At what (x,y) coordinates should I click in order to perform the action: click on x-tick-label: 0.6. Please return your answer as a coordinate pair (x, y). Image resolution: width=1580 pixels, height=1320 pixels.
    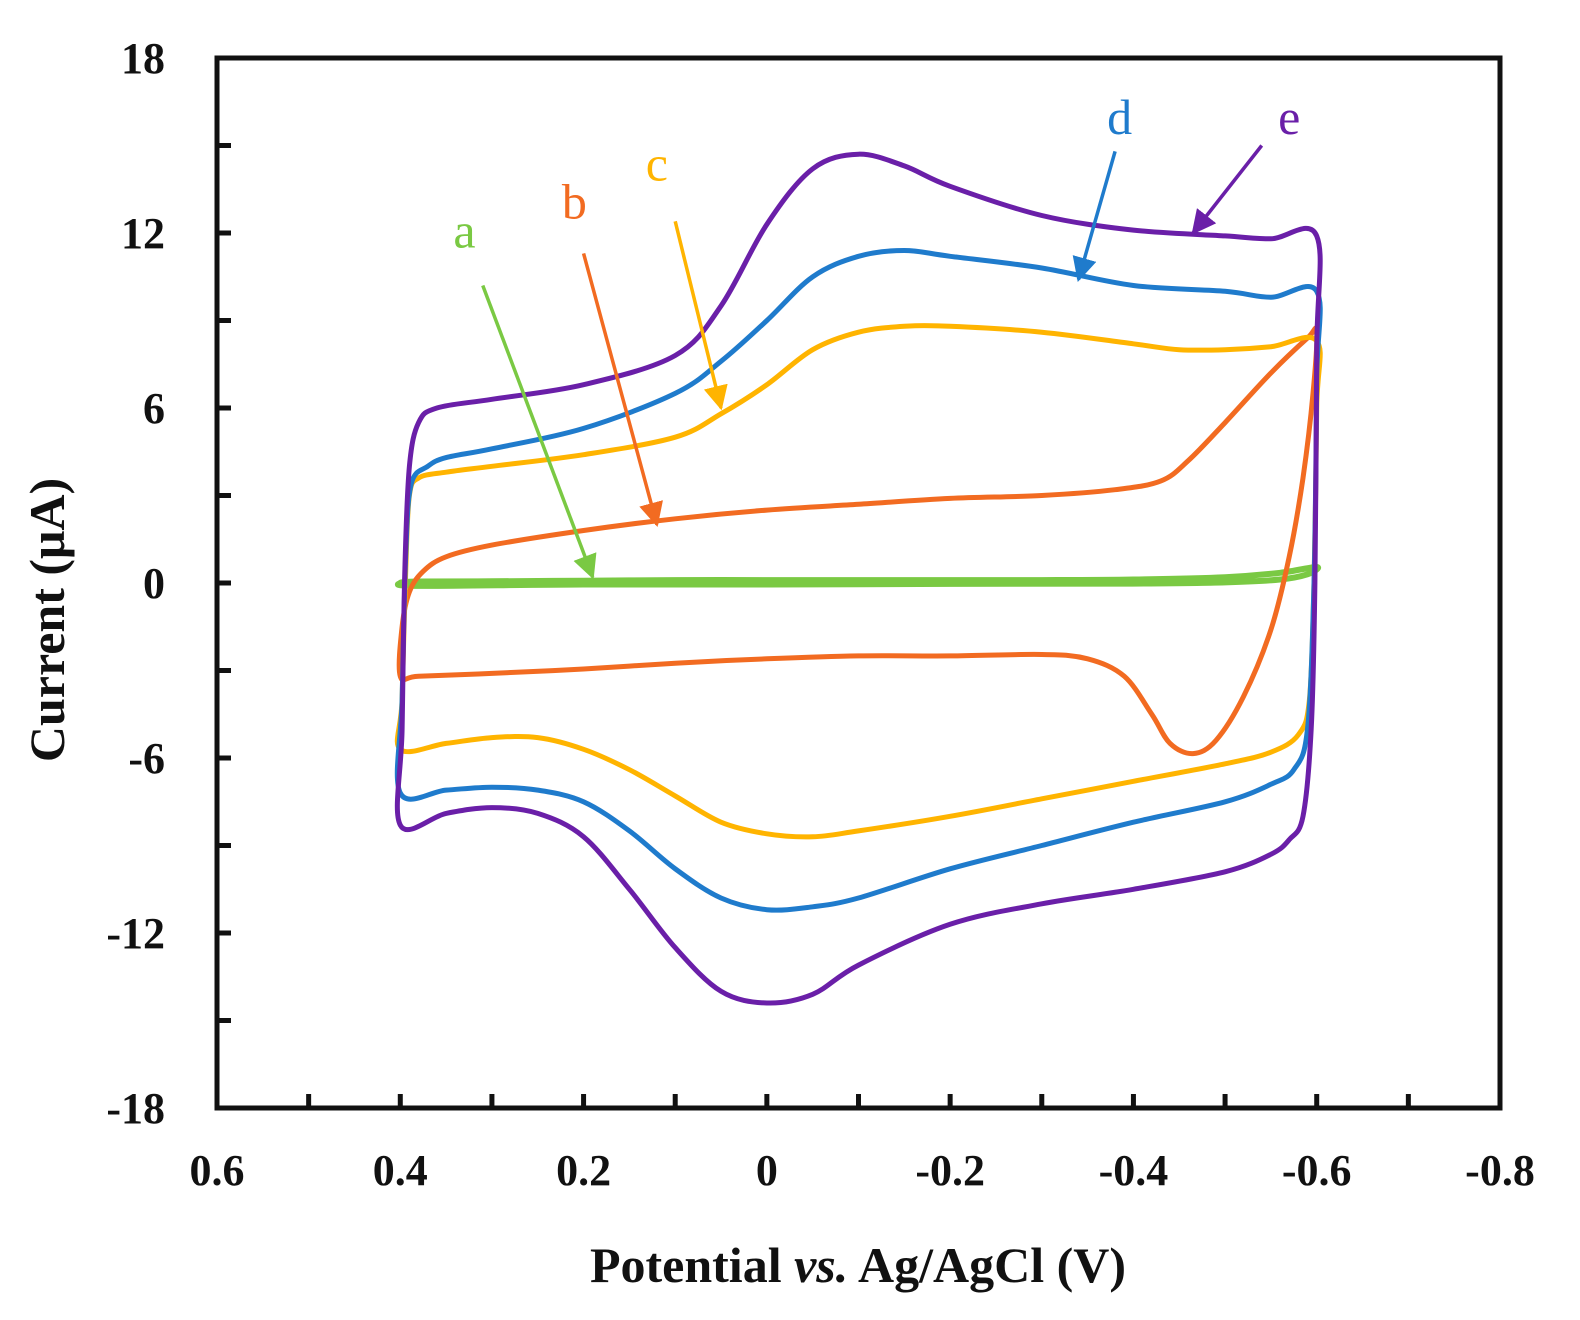
    Looking at the image, I should click on (217, 1170).